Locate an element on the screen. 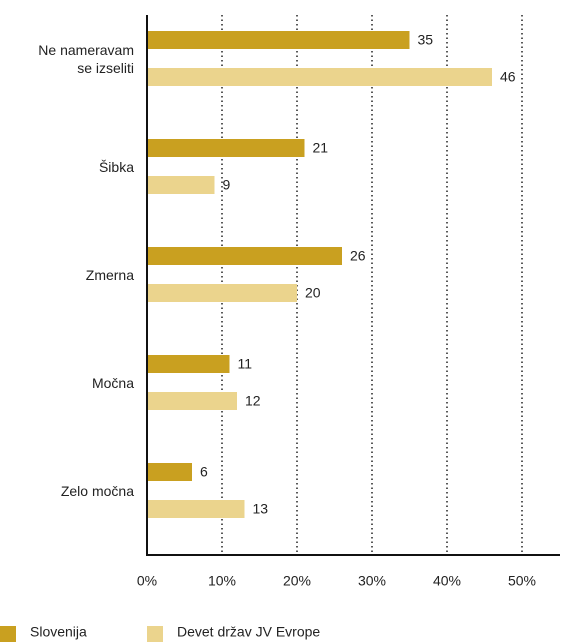 The width and height of the screenshot is (574, 644). legend-label: Slovenija is located at coordinates (58, 632).